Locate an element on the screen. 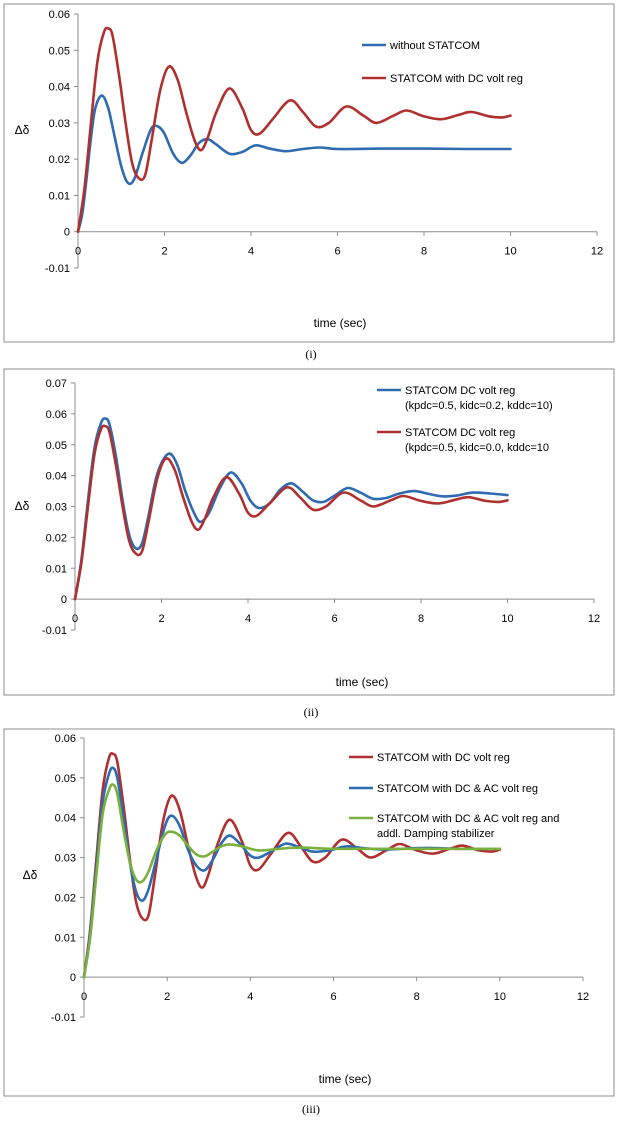 This screenshot has width=622, height=1126. chart-caption: (ii) is located at coordinates (311, 712).